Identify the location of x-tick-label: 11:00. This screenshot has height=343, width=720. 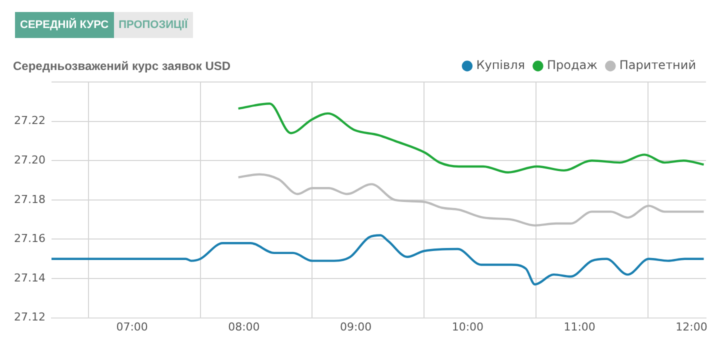
(580, 327).